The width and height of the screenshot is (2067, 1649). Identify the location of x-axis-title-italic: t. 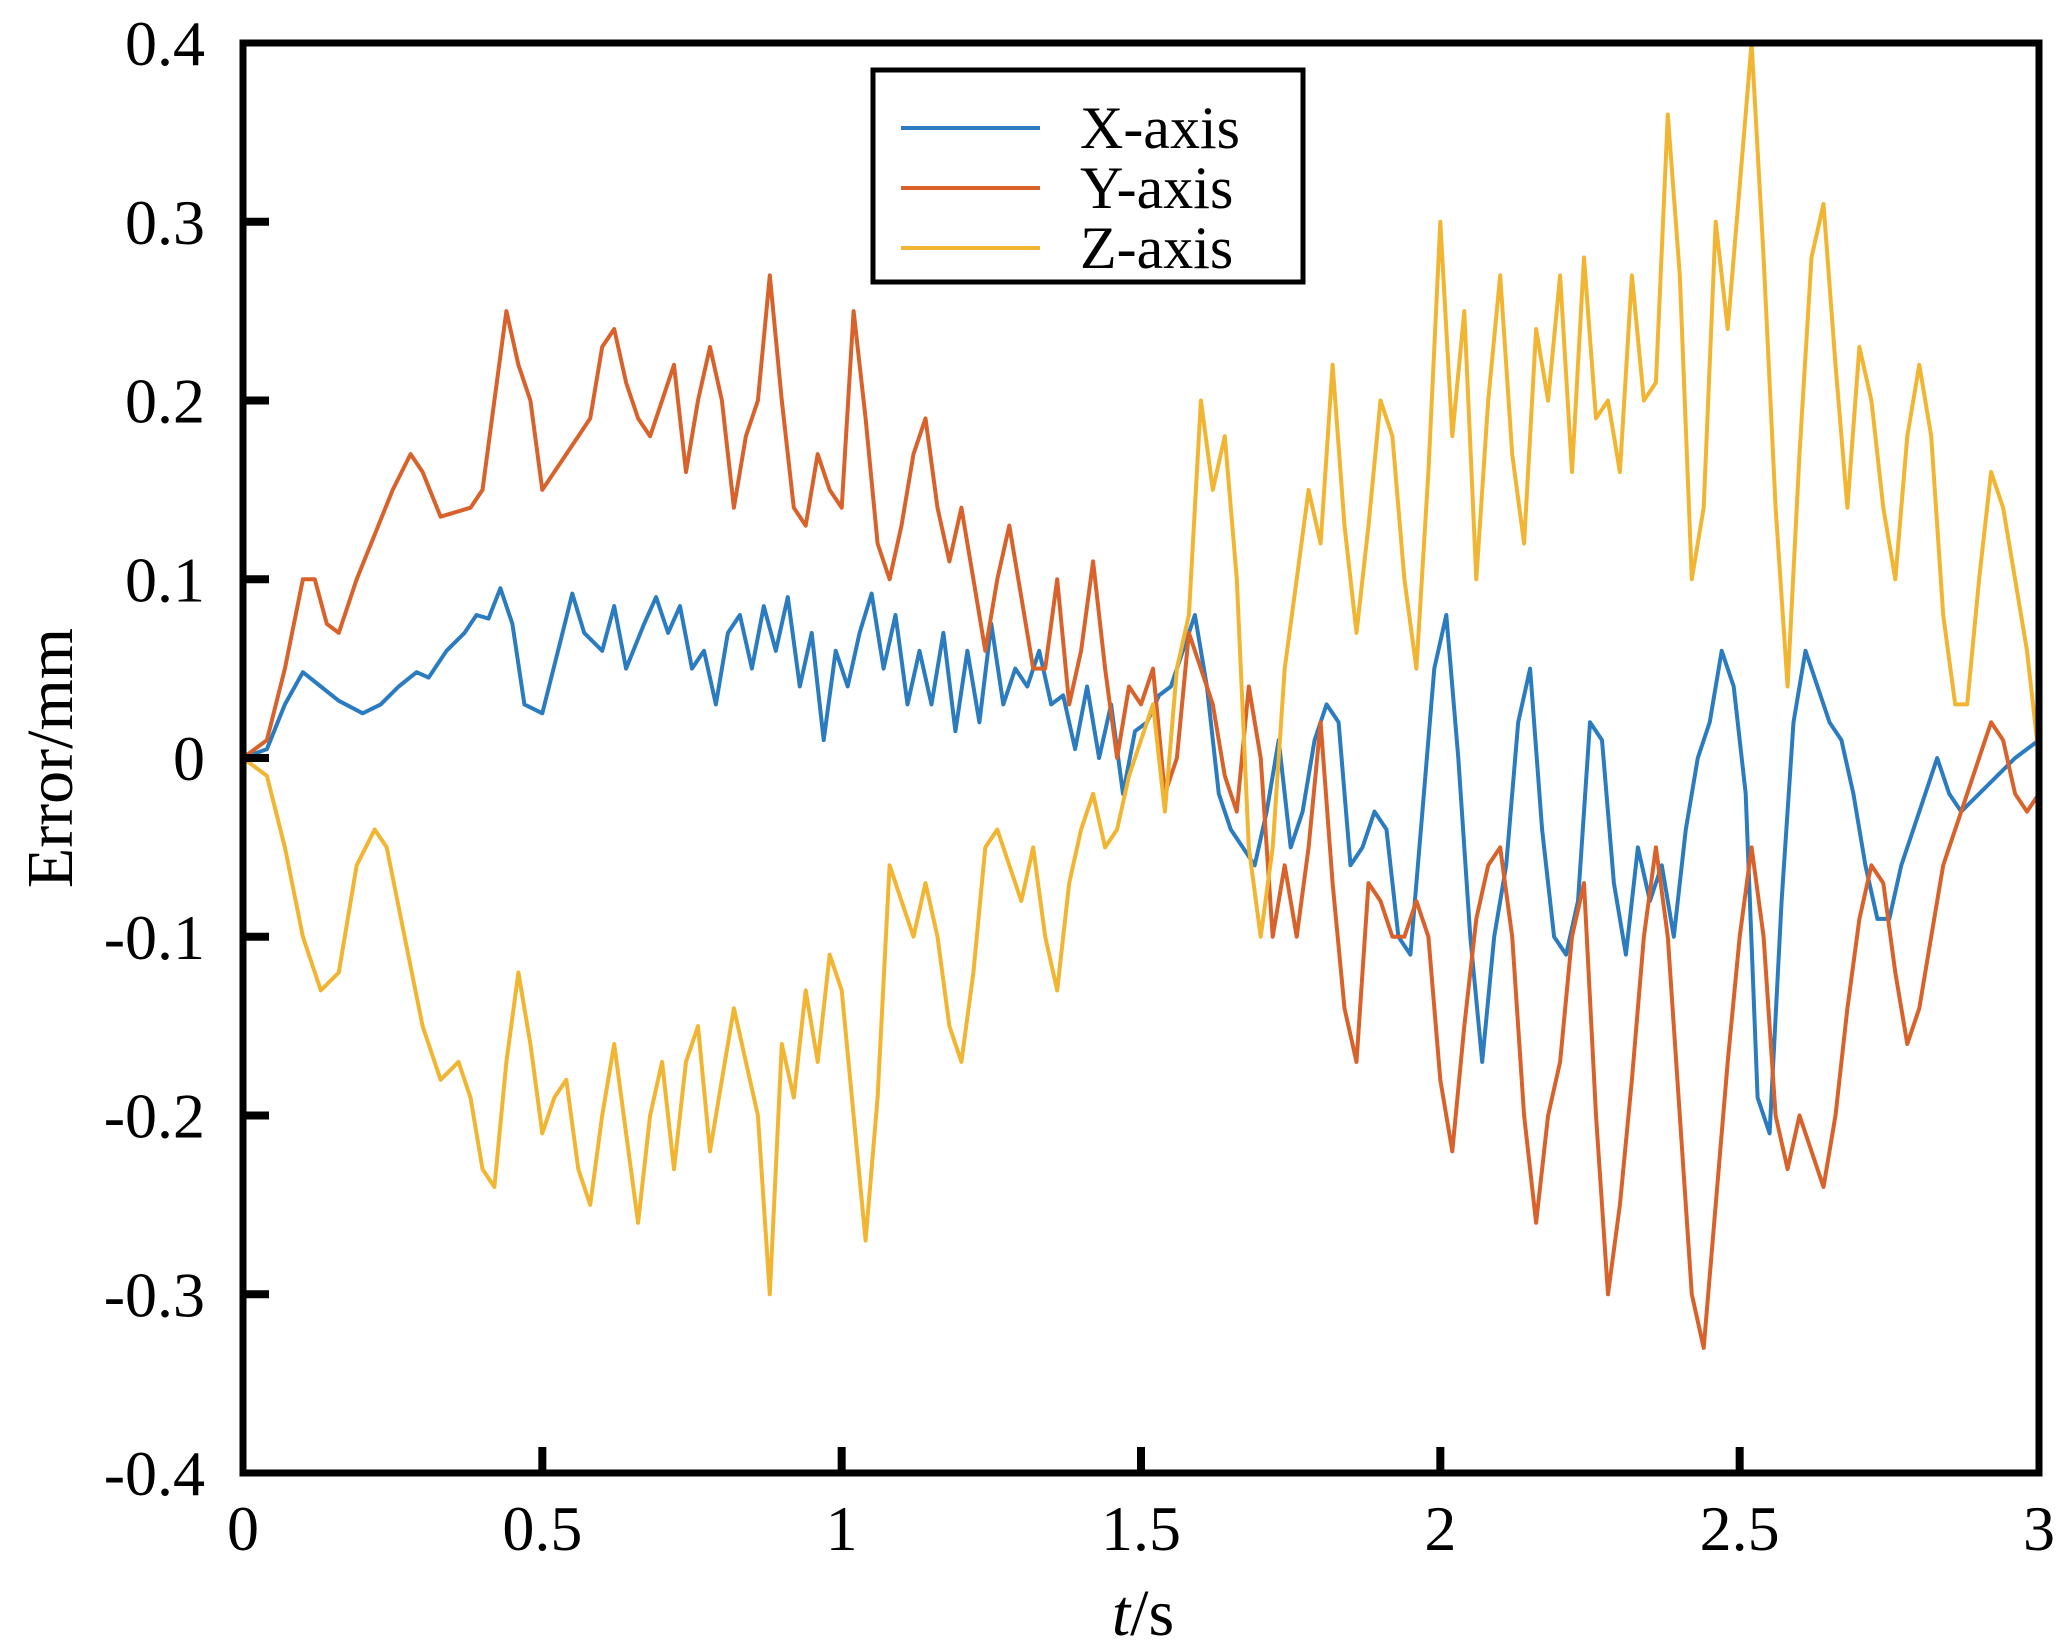
(1122, 1613).